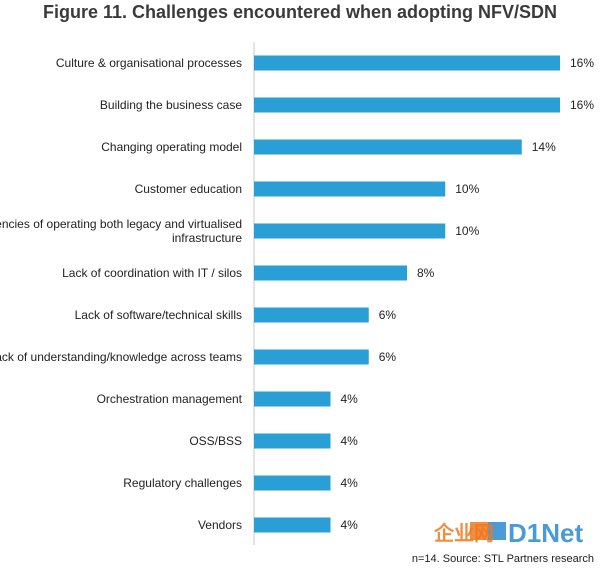 Image resolution: width=600 pixels, height=568 pixels. What do you see at coordinates (215, 441) in the screenshot?
I see `category-label: OSS/BSS` at bounding box center [215, 441].